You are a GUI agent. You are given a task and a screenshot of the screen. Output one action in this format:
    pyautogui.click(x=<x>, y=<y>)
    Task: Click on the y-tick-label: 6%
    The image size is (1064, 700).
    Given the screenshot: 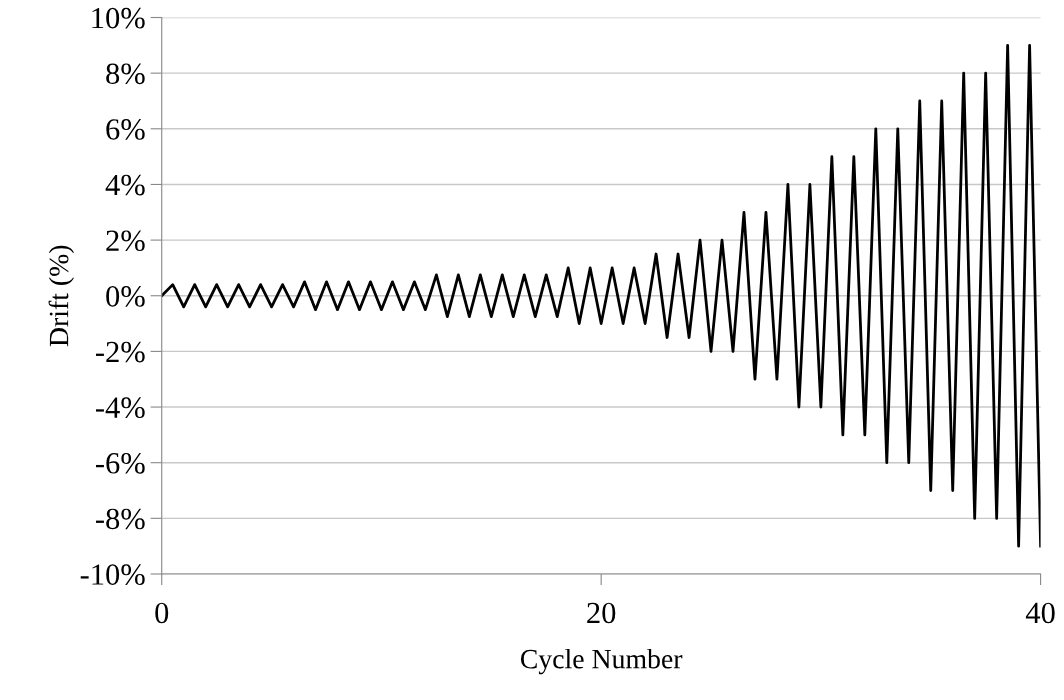 What is the action you would take?
    pyautogui.click(x=125, y=129)
    